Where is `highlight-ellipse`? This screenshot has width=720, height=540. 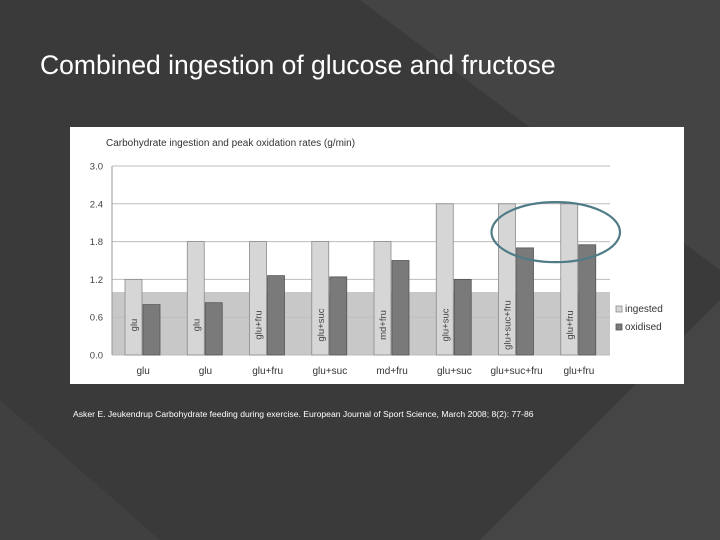
highlight-ellipse is located at coordinates (556, 232).